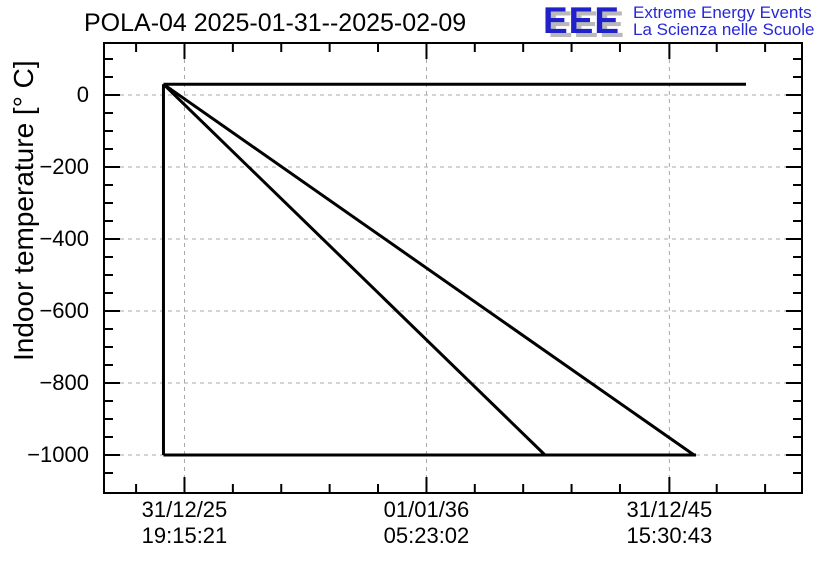 The height and width of the screenshot is (572, 836). What do you see at coordinates (64, 382) in the screenshot?
I see `y-tick-label: −800` at bounding box center [64, 382].